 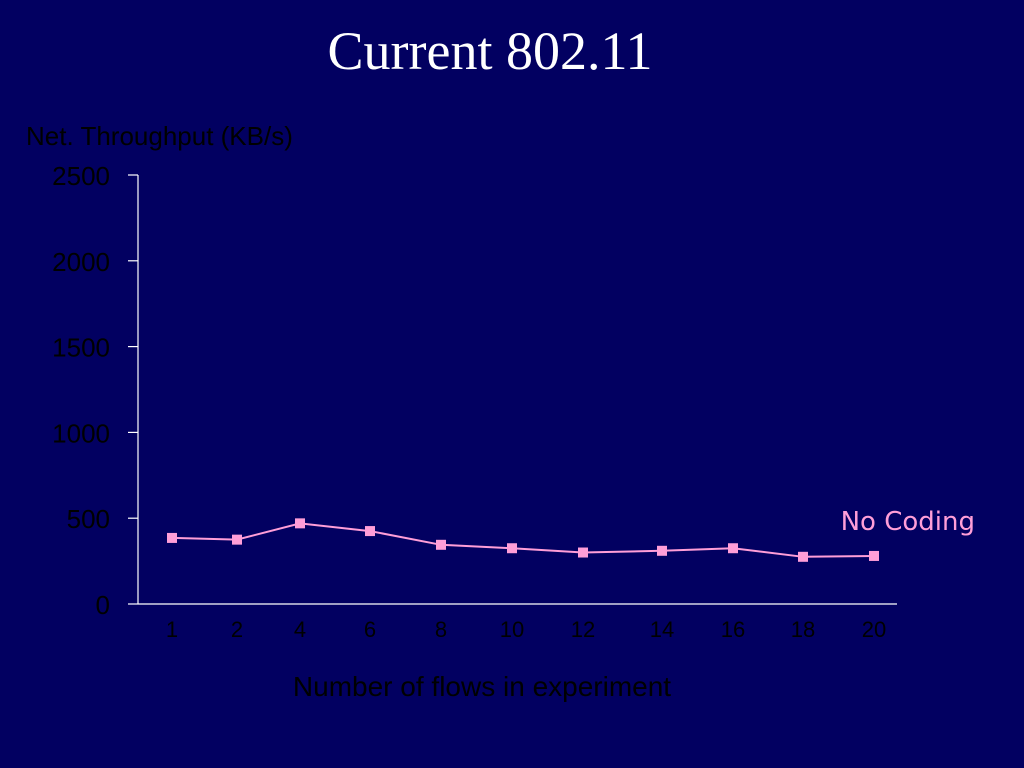 I want to click on y-tick-label: 500, so click(x=88, y=519).